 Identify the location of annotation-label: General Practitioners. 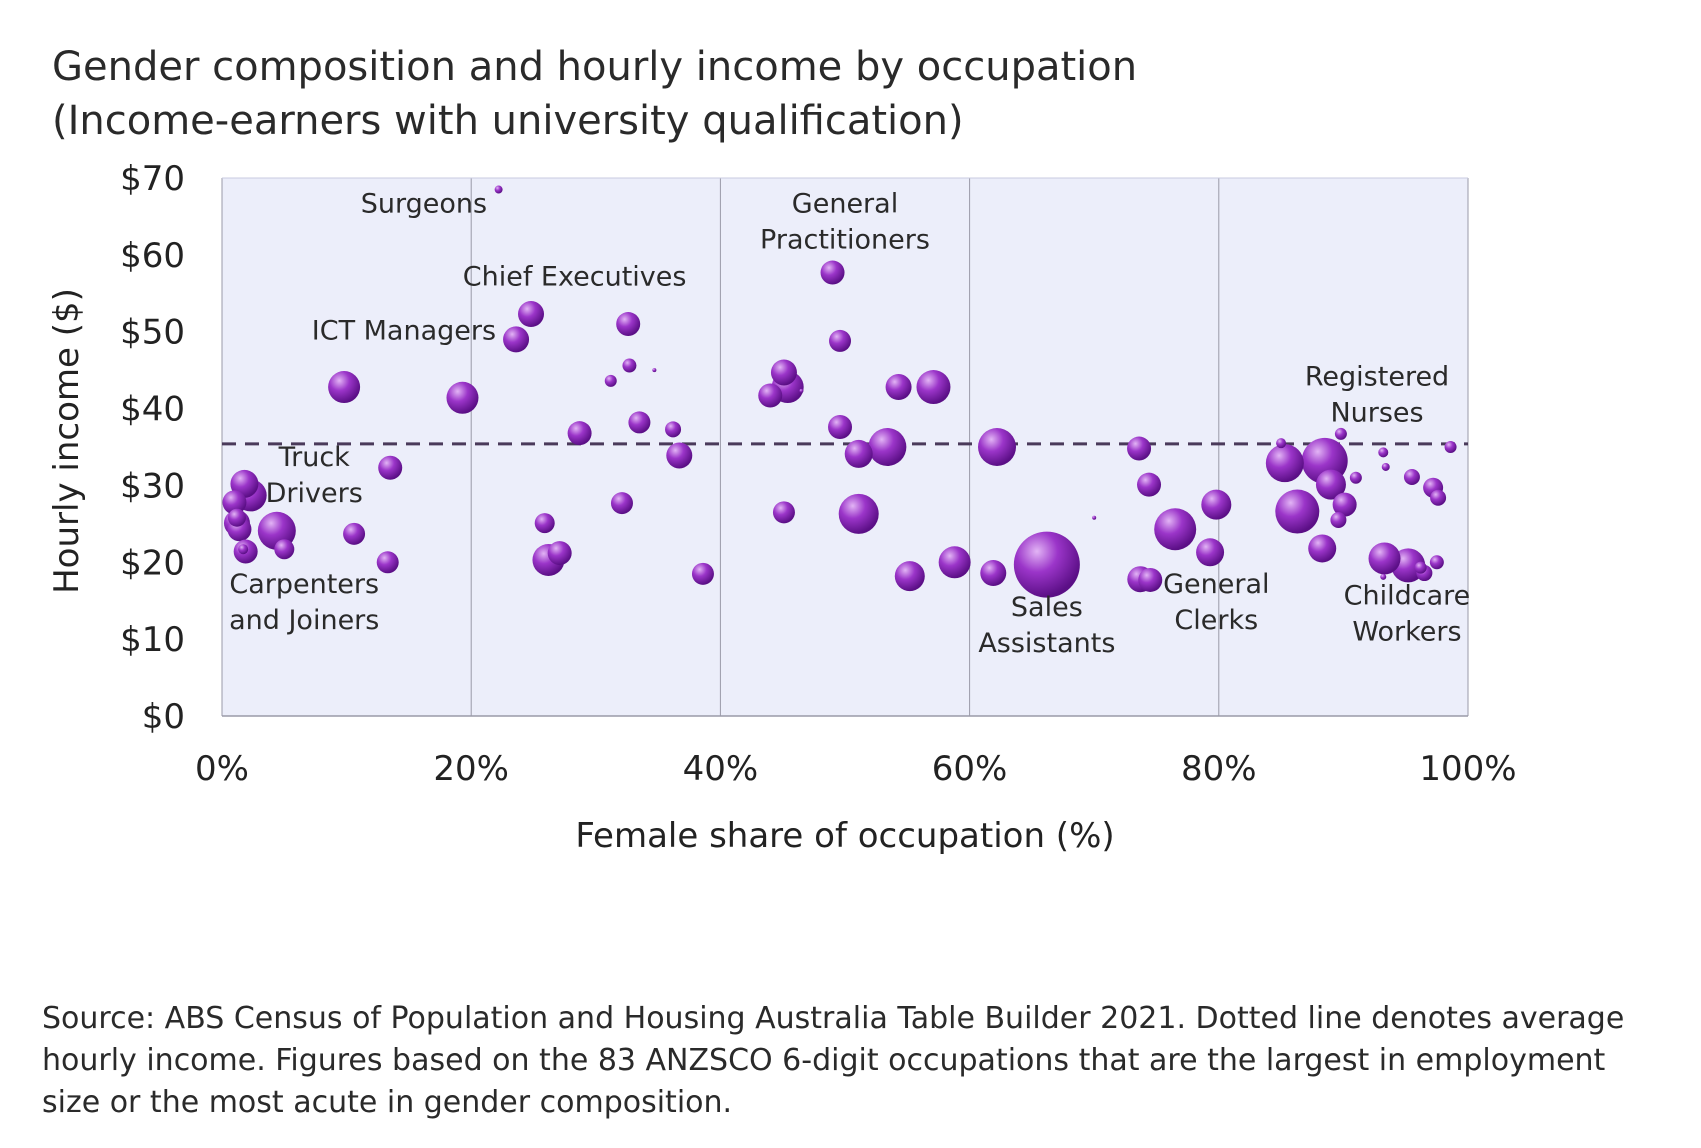
(845, 222).